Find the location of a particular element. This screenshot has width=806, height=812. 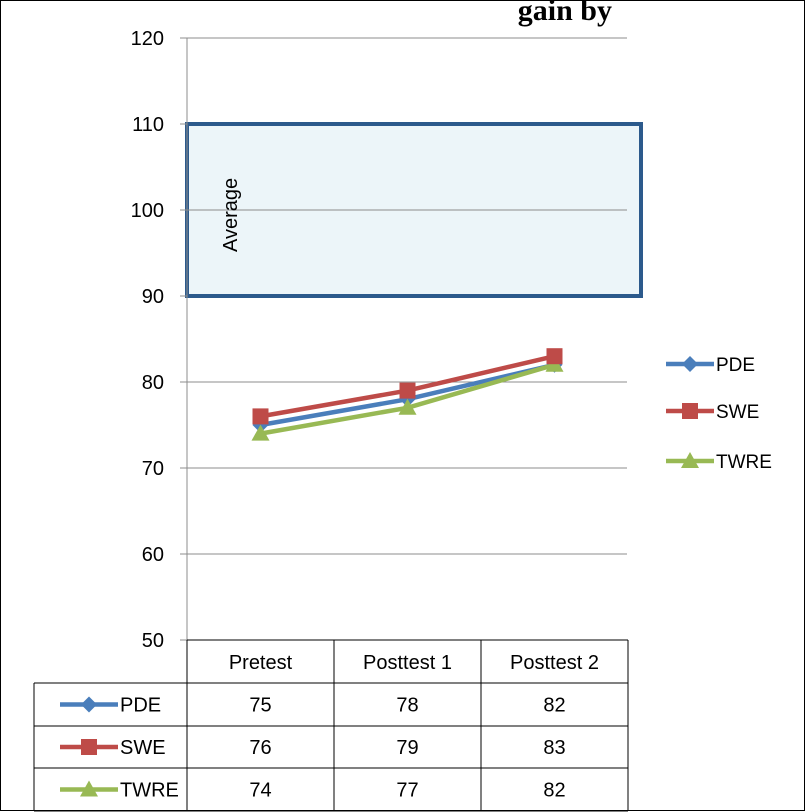

table-value-cell: 77 is located at coordinates (407, 791).